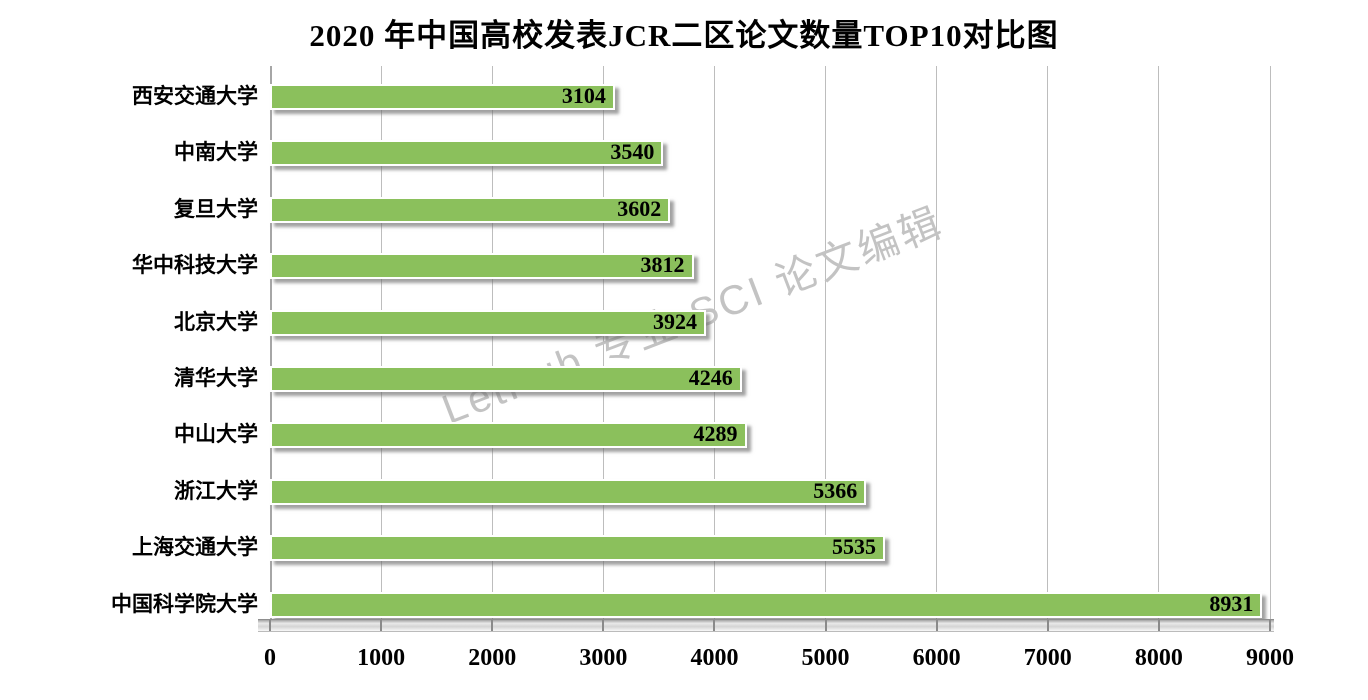  What do you see at coordinates (1231, 603) in the screenshot?
I see `value-label-9: 8931` at bounding box center [1231, 603].